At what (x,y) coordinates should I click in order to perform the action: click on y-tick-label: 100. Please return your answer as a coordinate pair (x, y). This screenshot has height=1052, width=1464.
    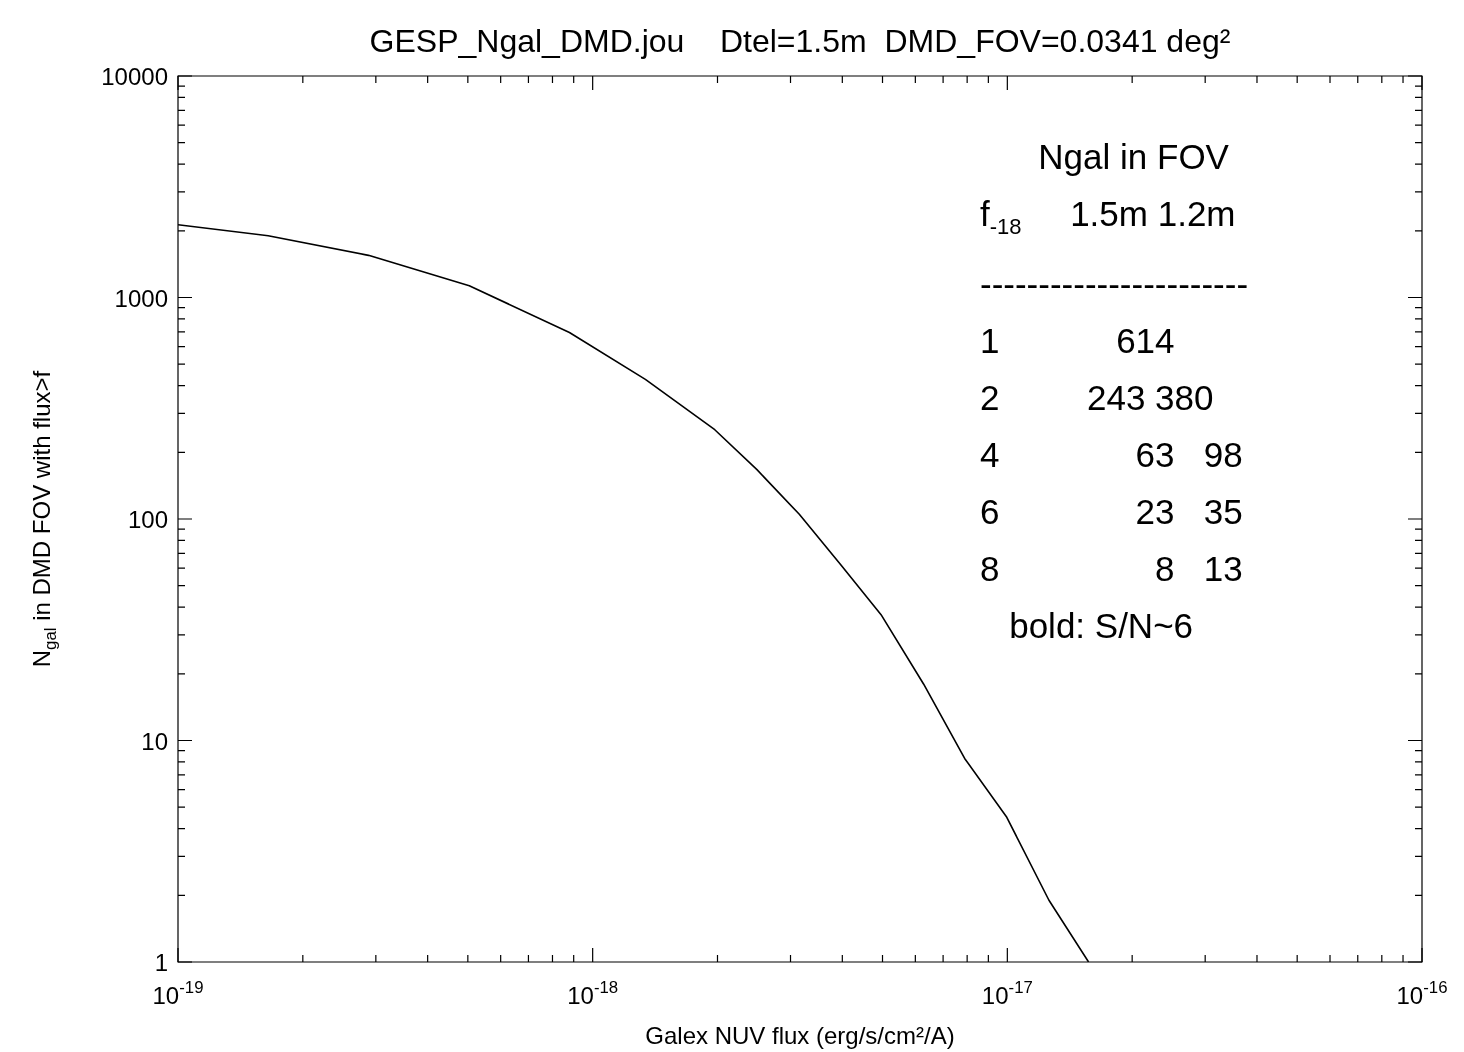
    Looking at the image, I should click on (147, 519).